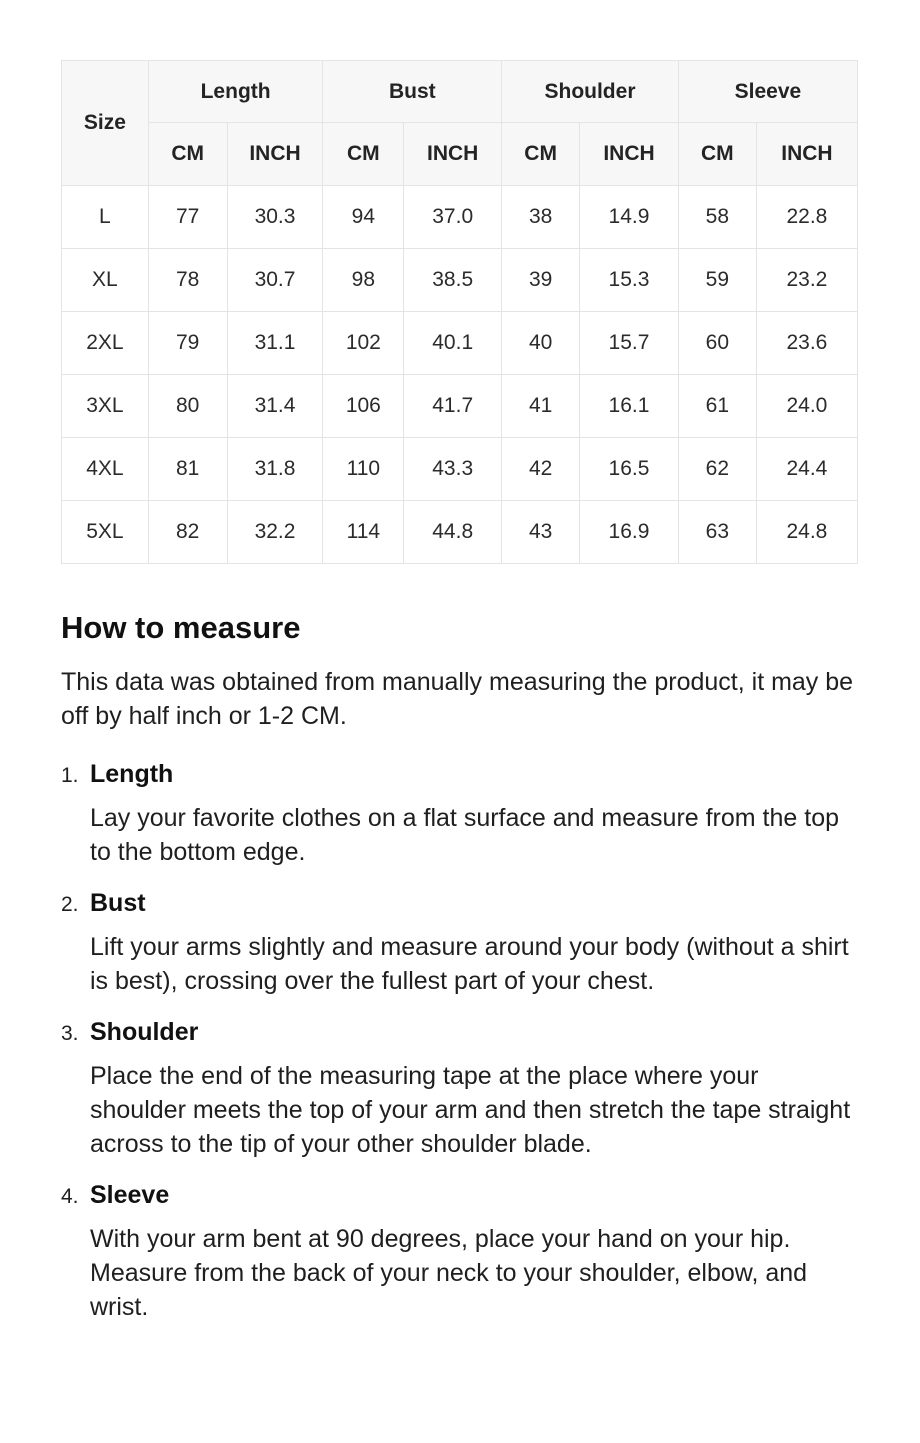 Image resolution: width=920 pixels, height=1443 pixels. I want to click on step-title: Bust, so click(118, 903).